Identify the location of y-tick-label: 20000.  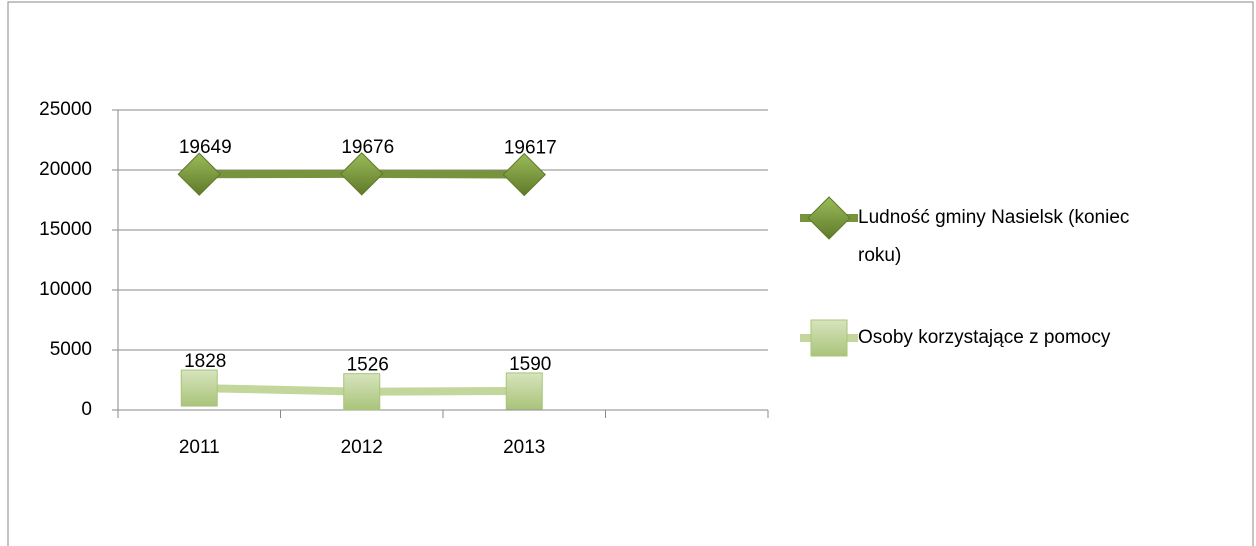
(65, 169).